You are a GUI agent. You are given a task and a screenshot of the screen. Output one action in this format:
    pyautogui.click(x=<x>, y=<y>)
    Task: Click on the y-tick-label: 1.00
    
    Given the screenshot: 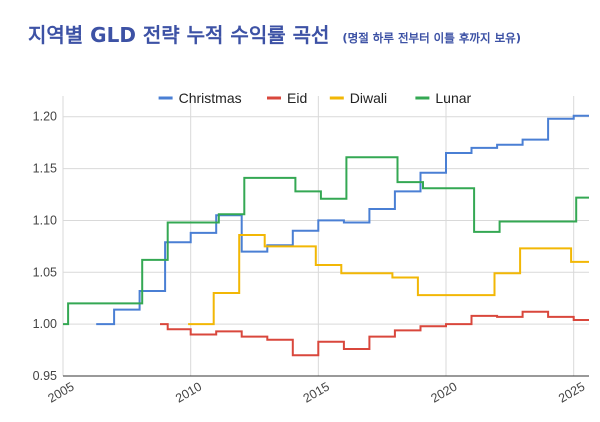 What is the action you would take?
    pyautogui.click(x=45, y=324)
    